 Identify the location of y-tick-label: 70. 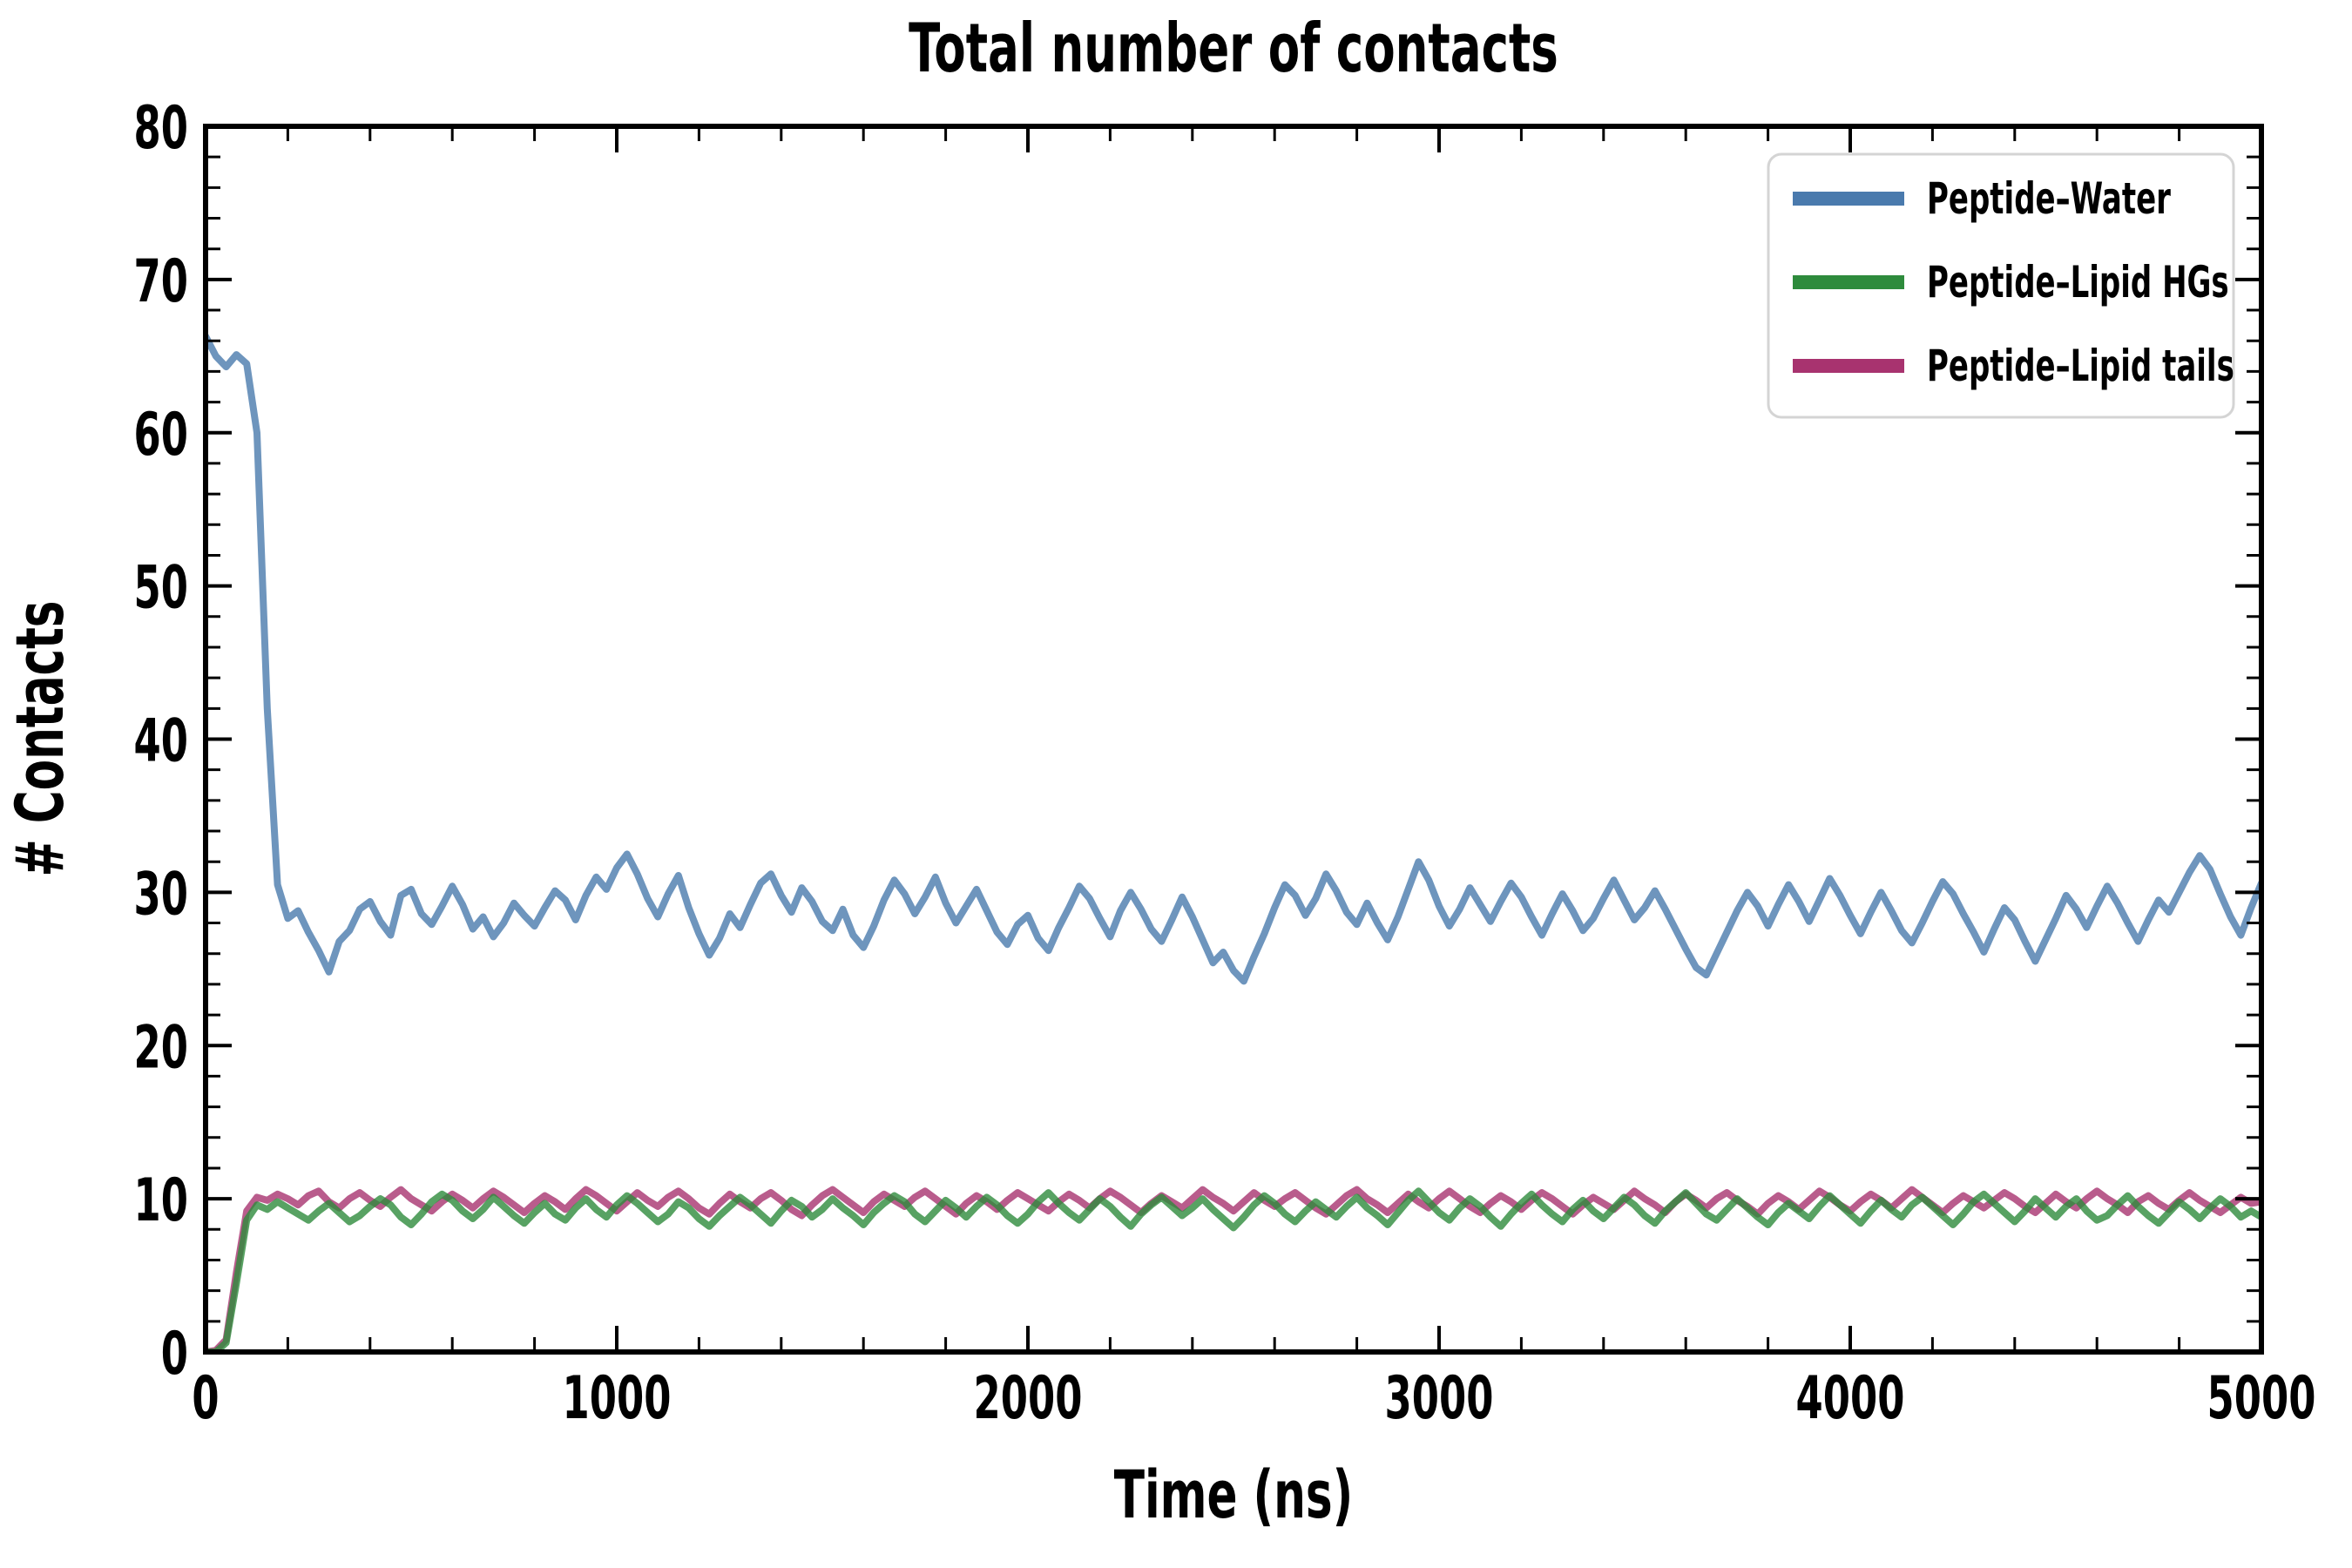
(161, 281).